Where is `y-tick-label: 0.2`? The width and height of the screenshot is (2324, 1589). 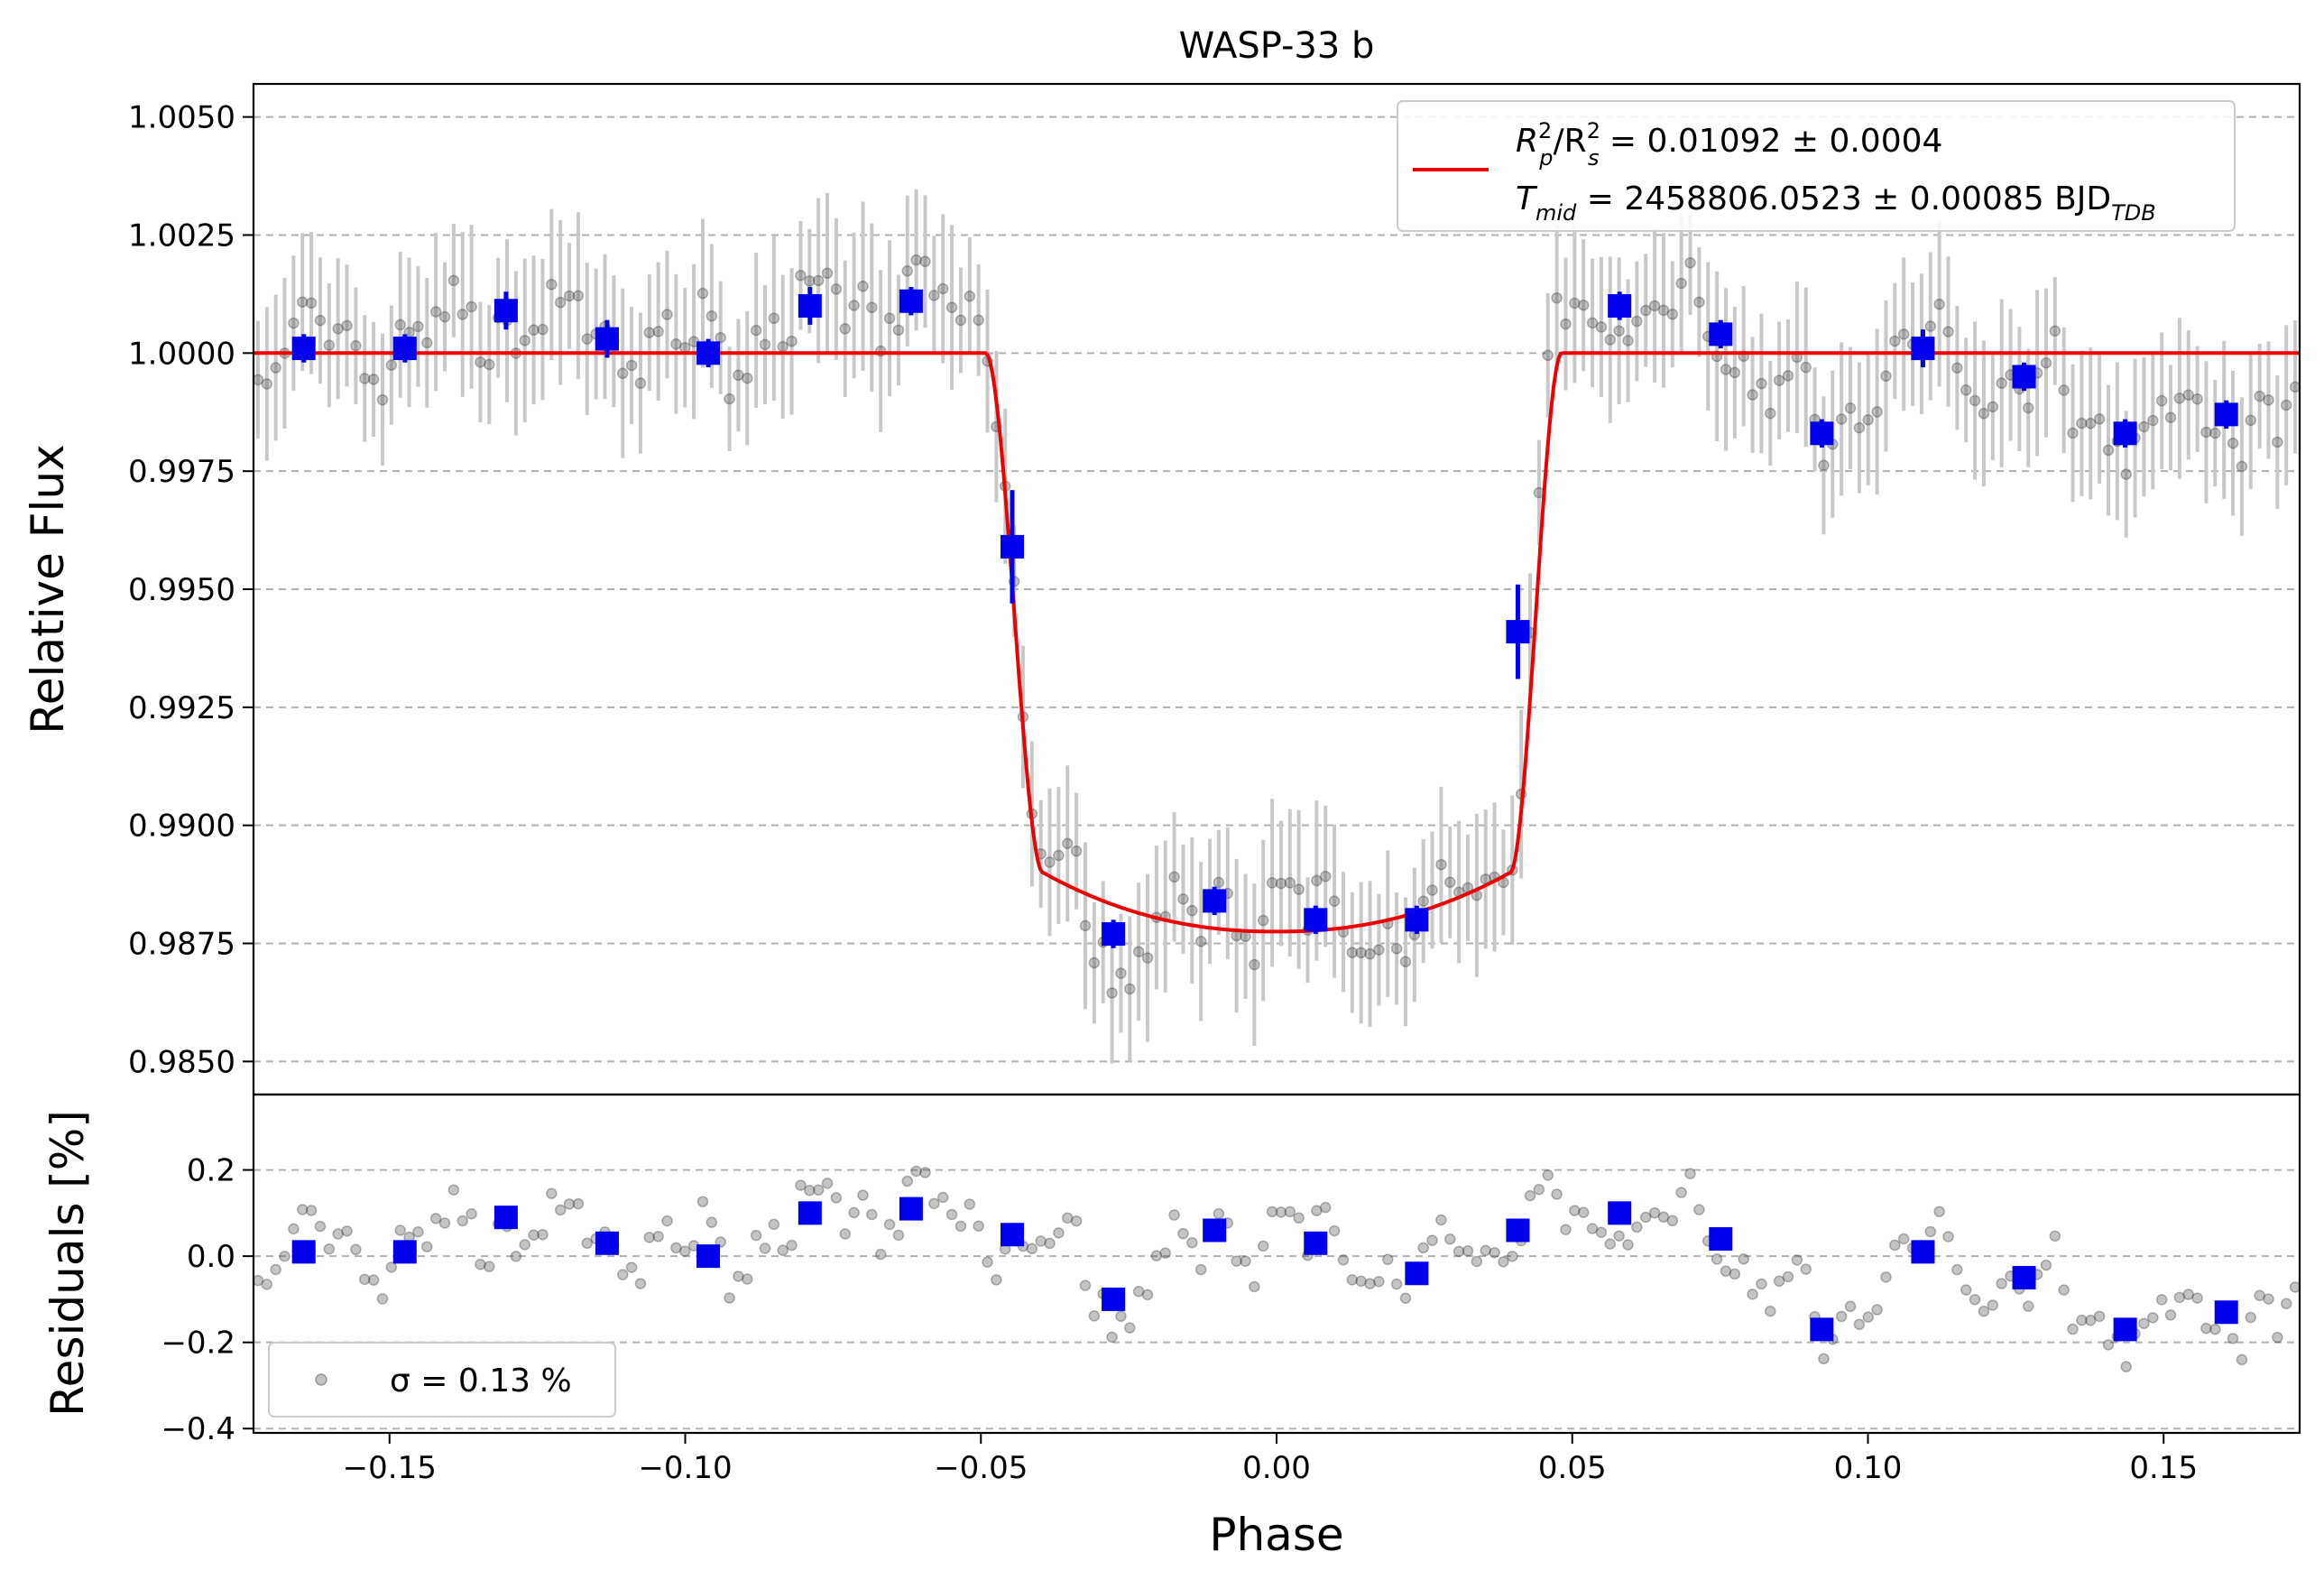
y-tick-label: 0.2 is located at coordinates (211, 1171).